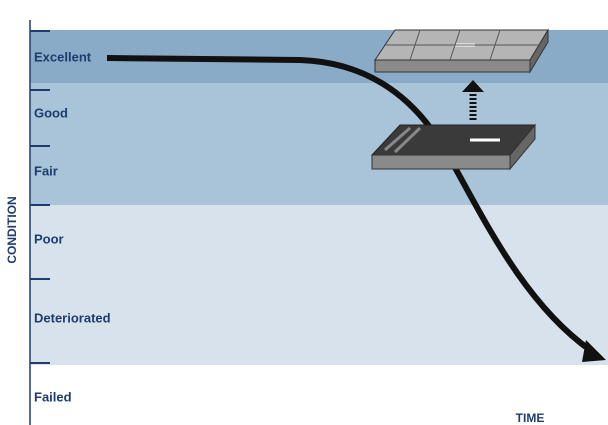 The width and height of the screenshot is (608, 425). I want to click on y-axis-label: CONDITION, so click(12, 229).